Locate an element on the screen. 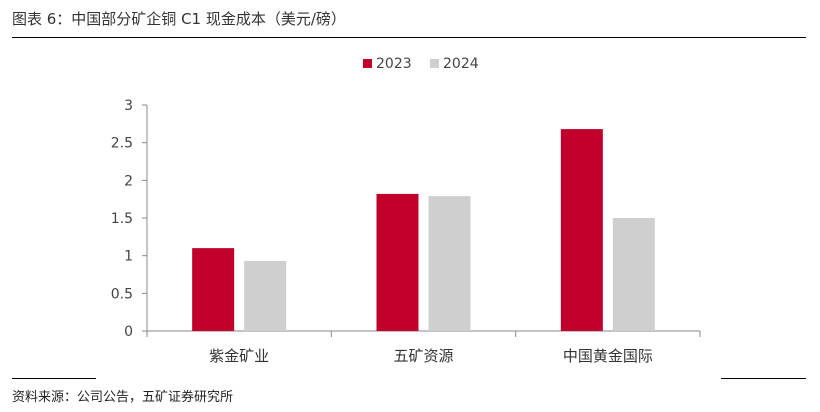  title-rule is located at coordinates (409, 37).